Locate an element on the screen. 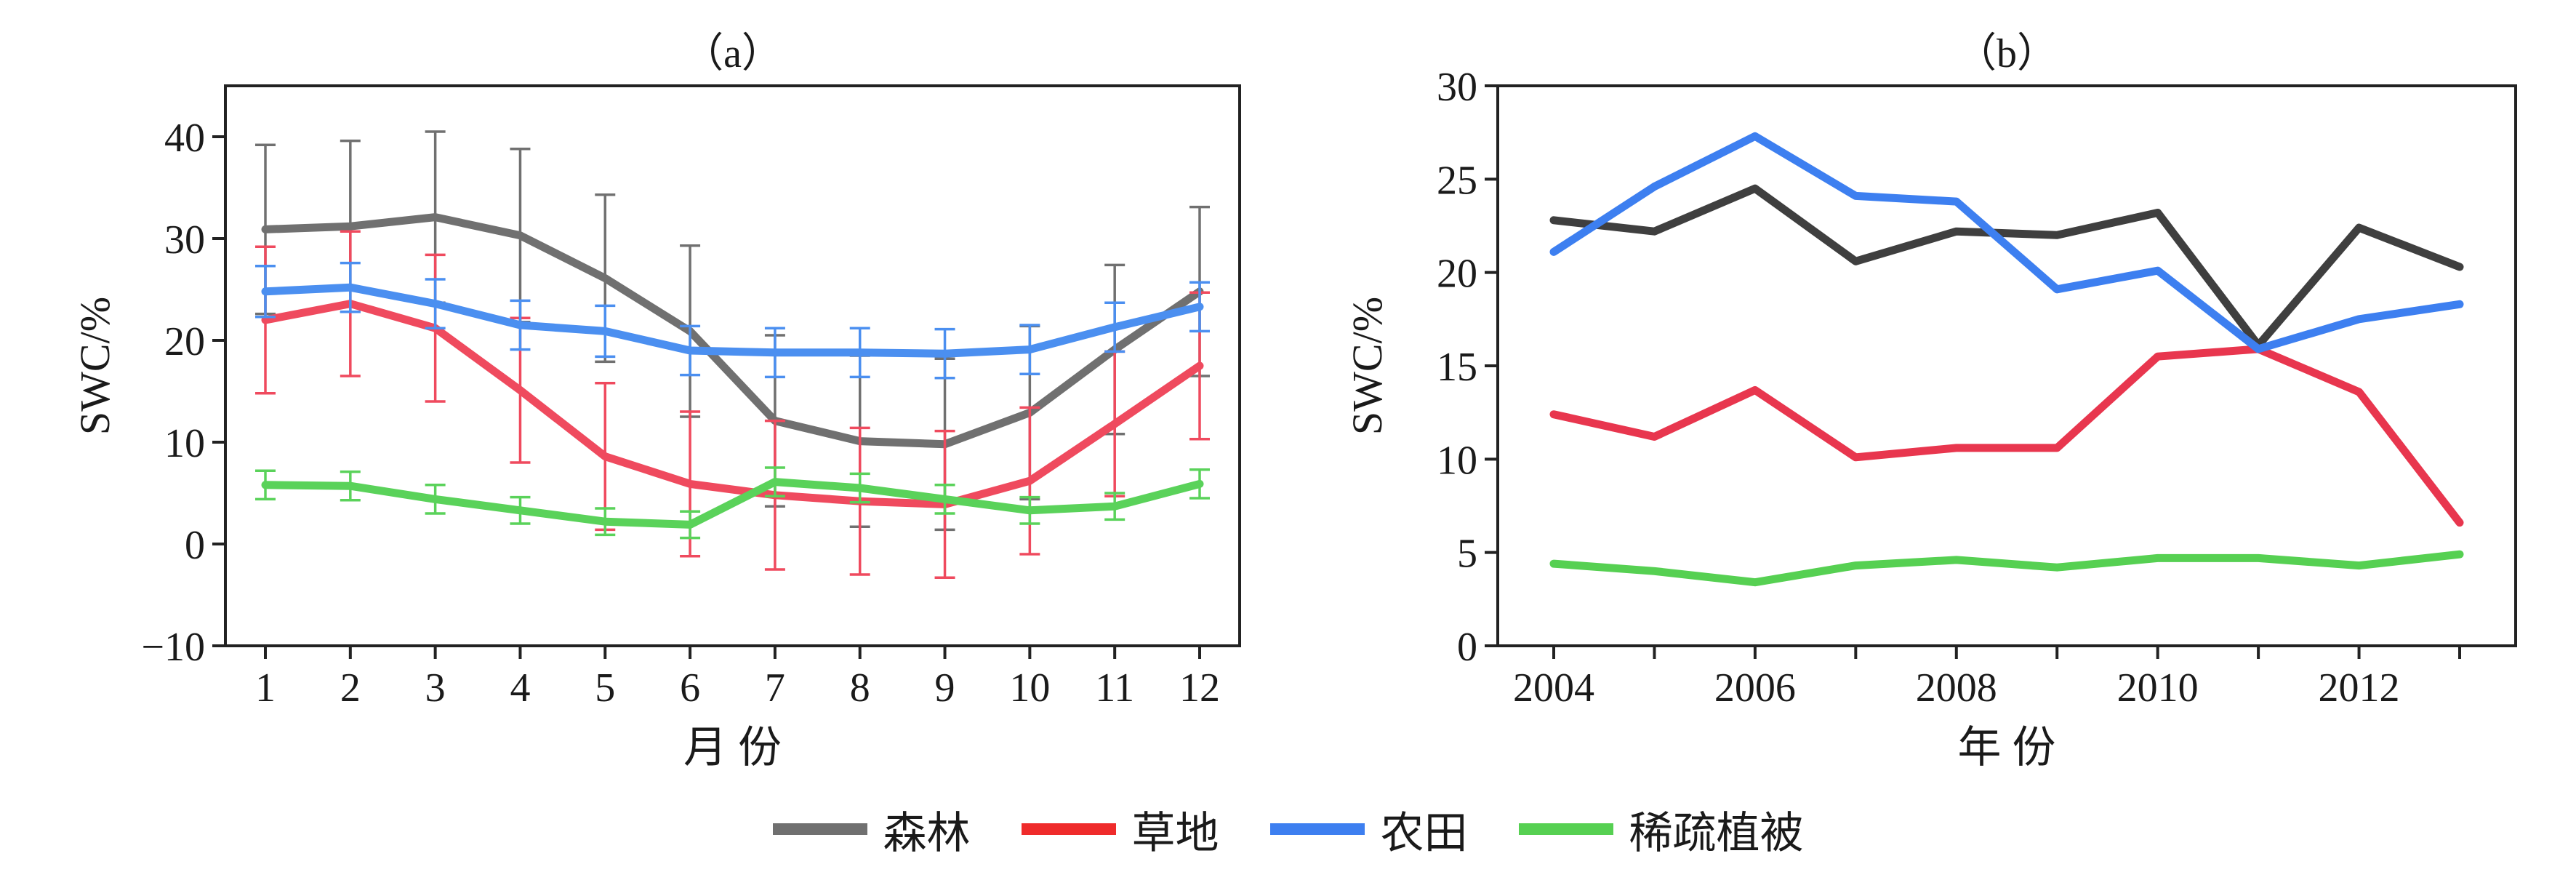 The width and height of the screenshot is (2576, 872). panel-a-y-tick-label: 10 is located at coordinates (184, 443).